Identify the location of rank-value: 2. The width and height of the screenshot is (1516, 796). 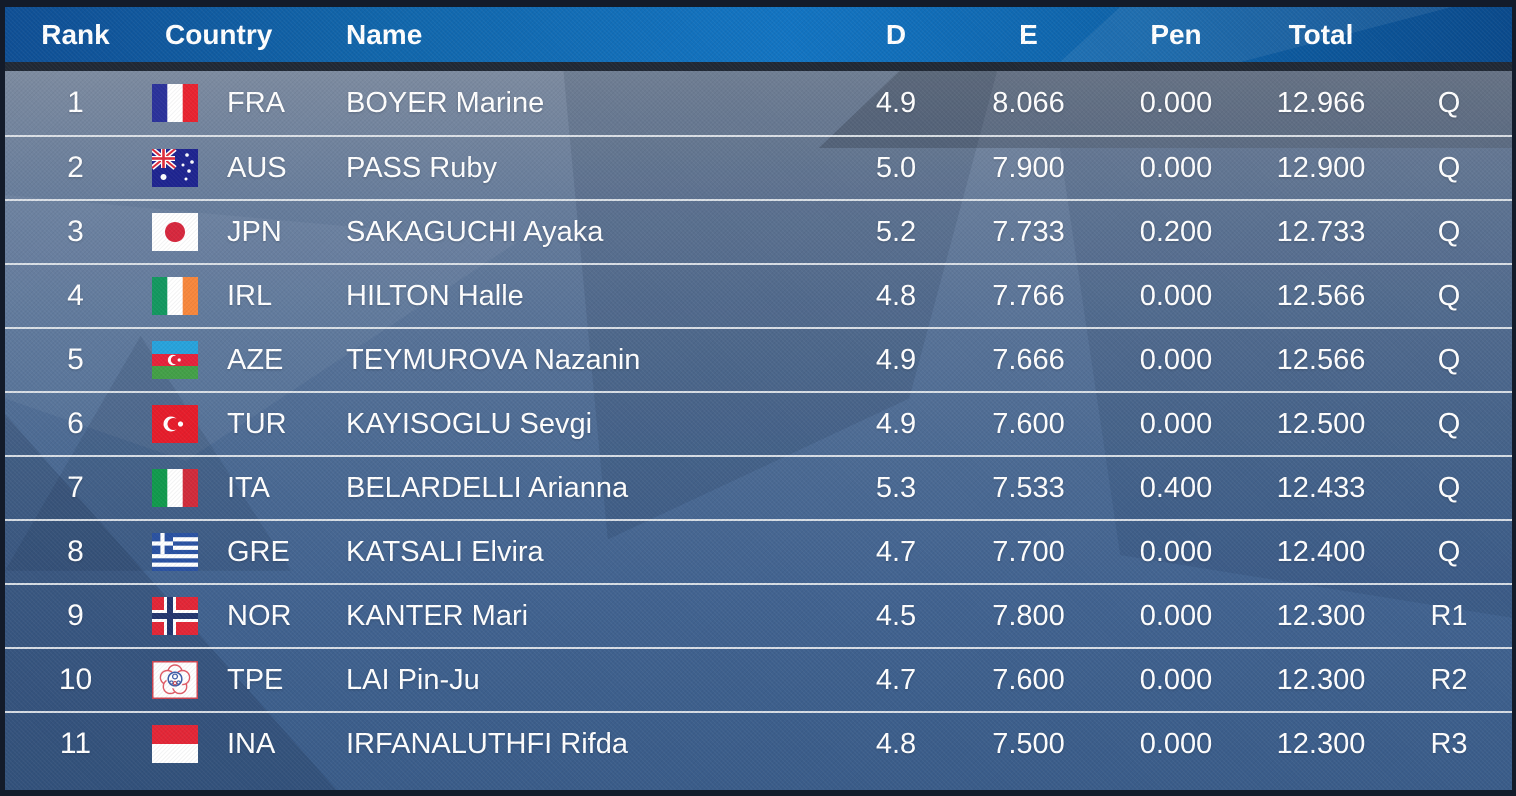
(75, 167).